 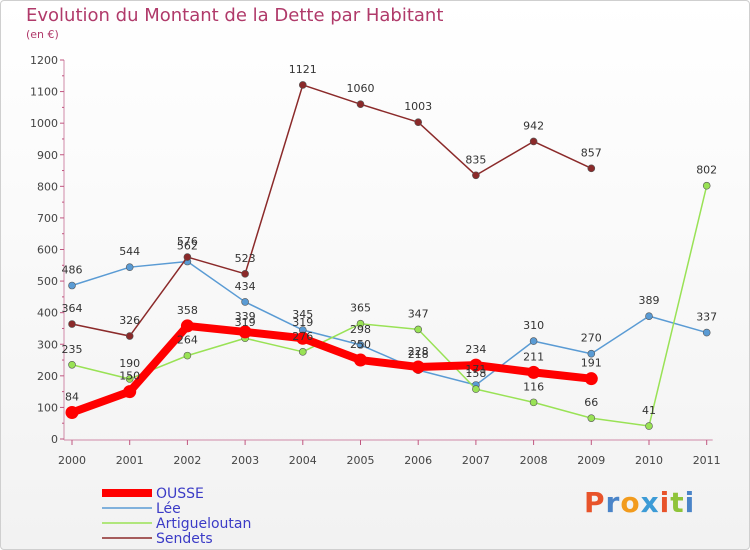 What do you see at coordinates (677, 502) in the screenshot?
I see `logo-letter: t` at bounding box center [677, 502].